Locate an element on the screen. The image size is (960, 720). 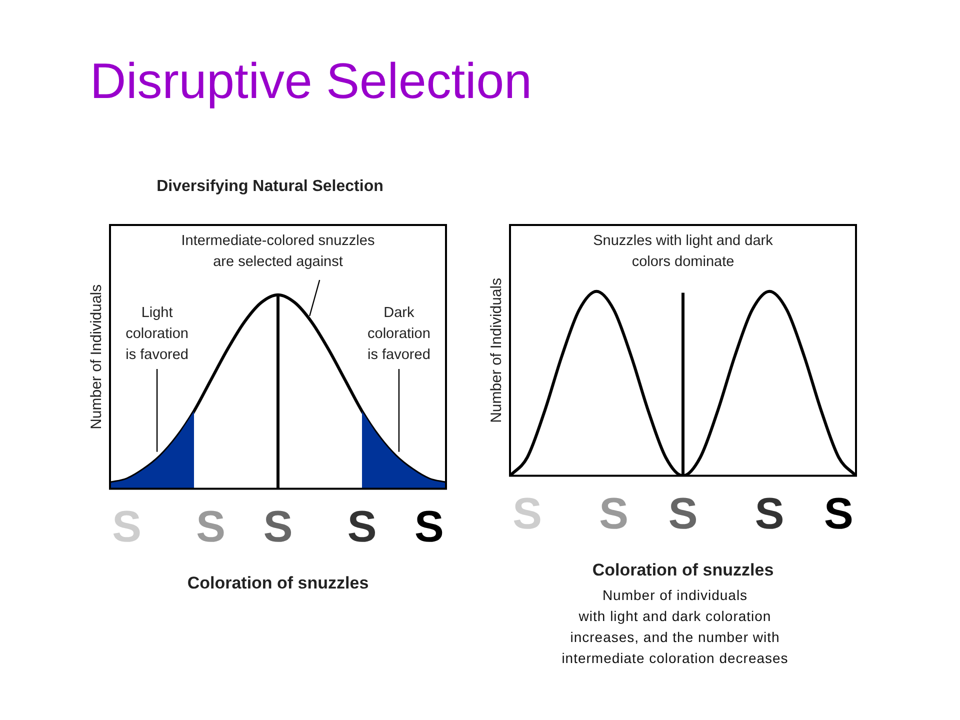
text: Number of individuals with light and dark coloration increases, and the number with intermediate coloration decreases is located at coordinates (675, 627).